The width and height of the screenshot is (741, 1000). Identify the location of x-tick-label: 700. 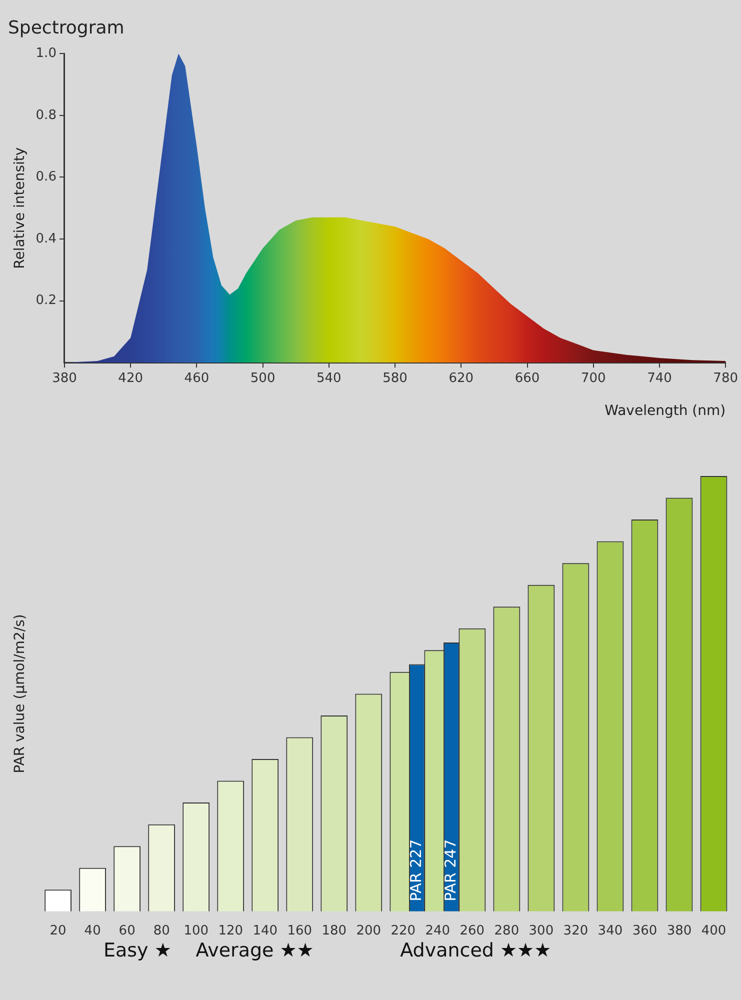
(593, 378).